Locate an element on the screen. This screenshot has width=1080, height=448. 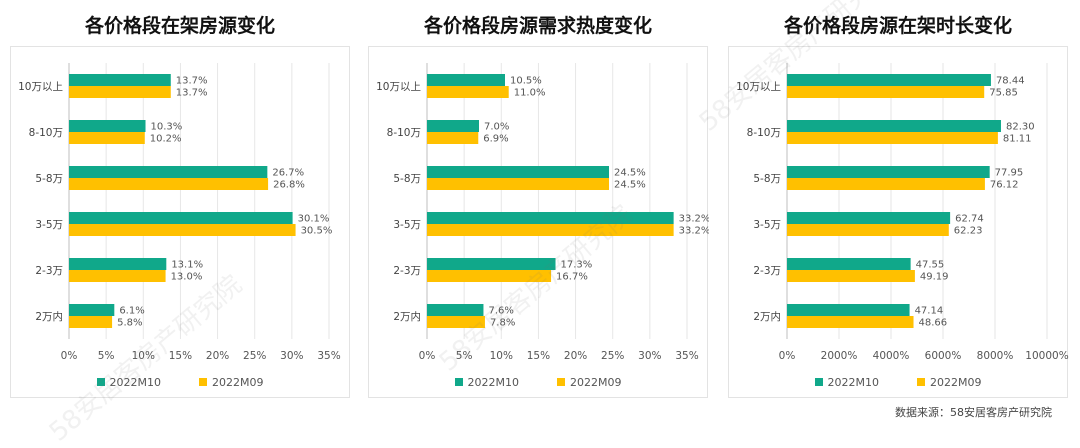
value-label-m10: 24.5% is located at coordinates (630, 173).